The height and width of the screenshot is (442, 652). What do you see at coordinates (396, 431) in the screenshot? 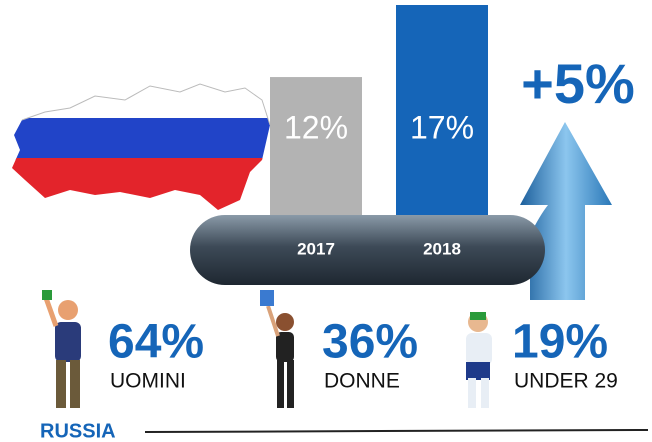
I see `footer-rule` at bounding box center [396, 431].